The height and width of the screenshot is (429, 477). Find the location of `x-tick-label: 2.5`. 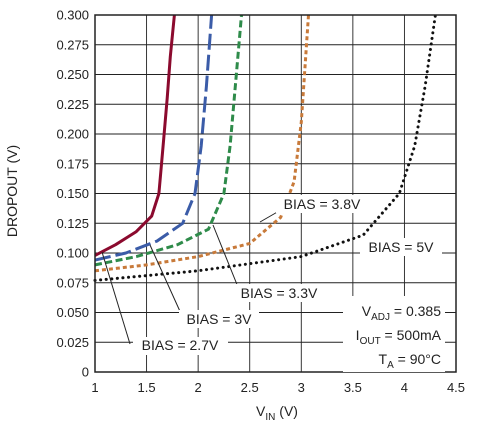

x-tick-label: 2.5 is located at coordinates (250, 387).